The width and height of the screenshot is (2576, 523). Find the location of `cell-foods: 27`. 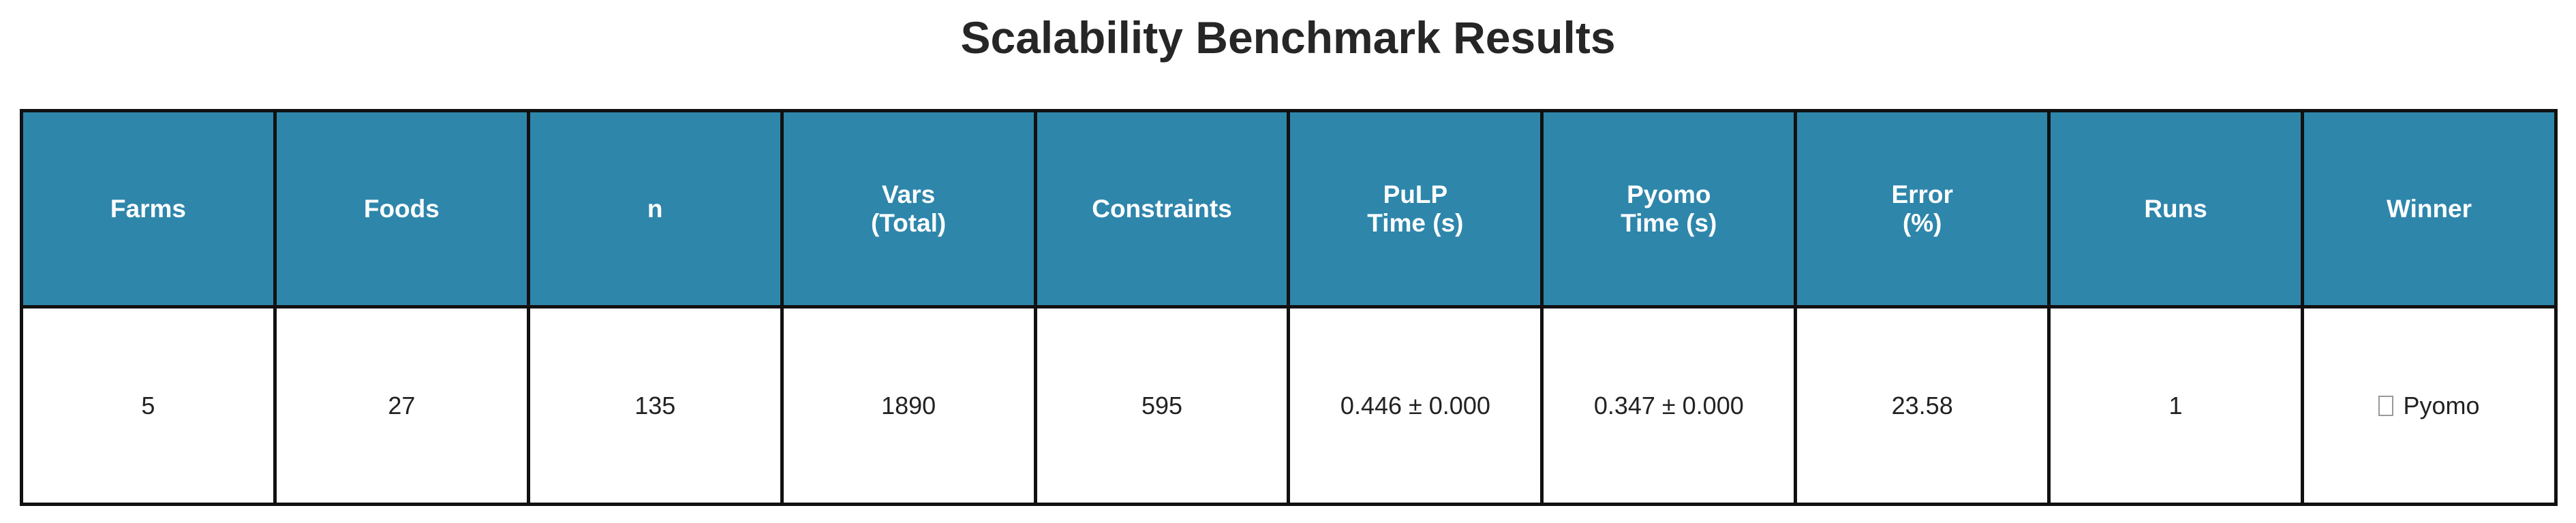

cell-foods: 27 is located at coordinates (402, 406).